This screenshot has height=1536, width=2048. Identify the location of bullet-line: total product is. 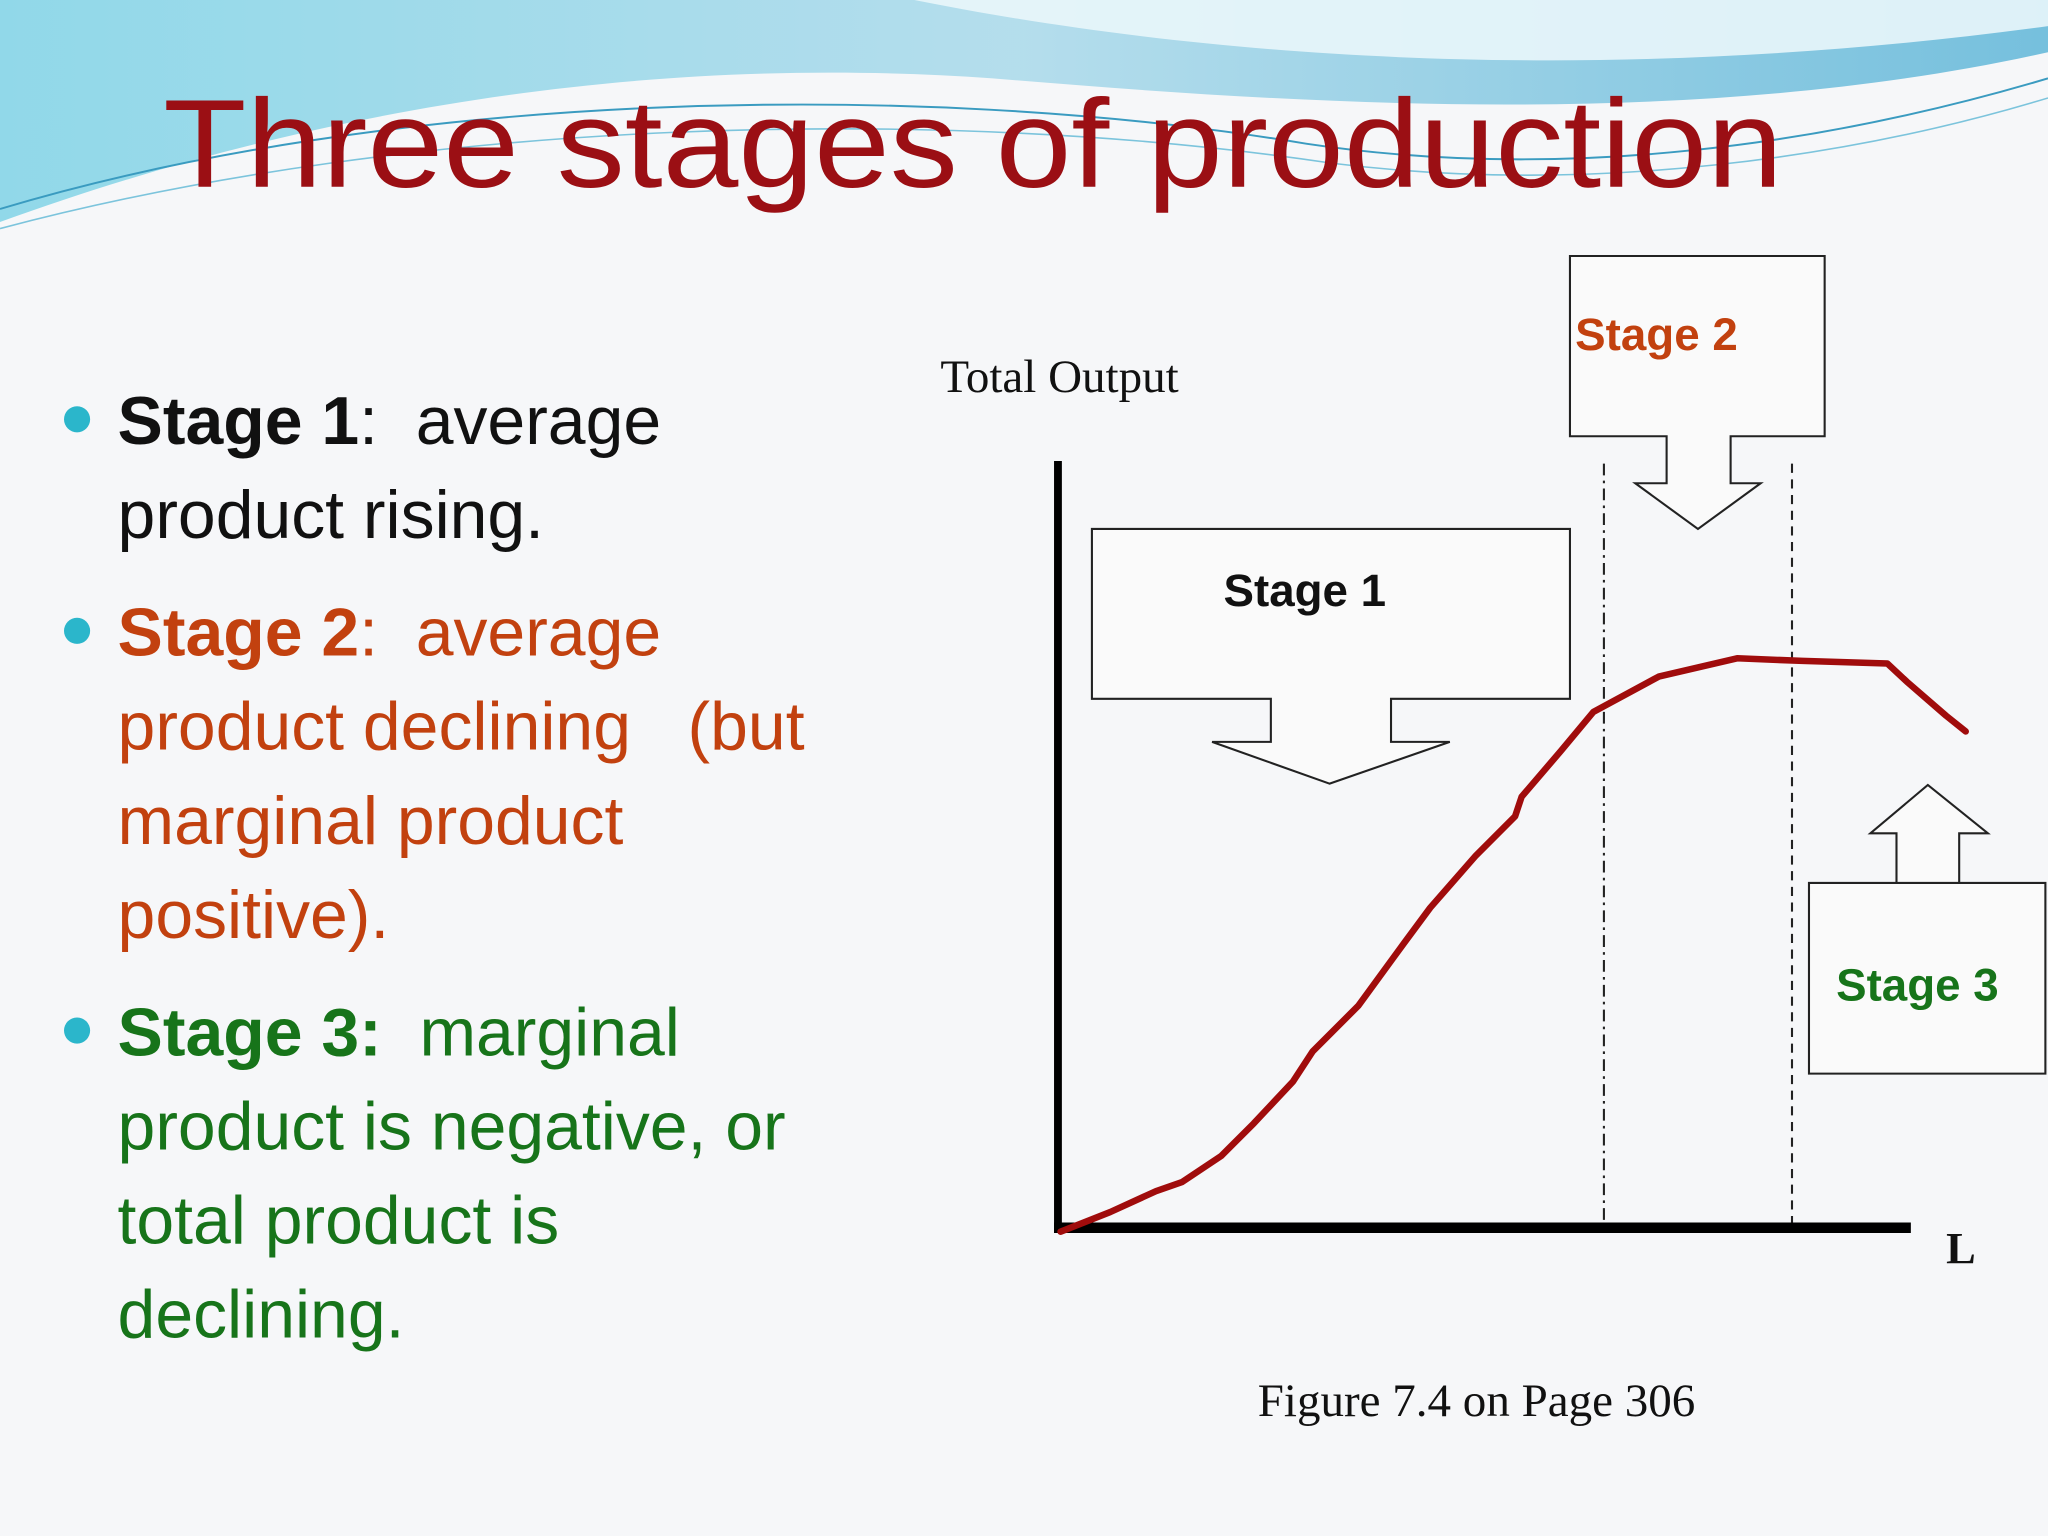
(339, 1220).